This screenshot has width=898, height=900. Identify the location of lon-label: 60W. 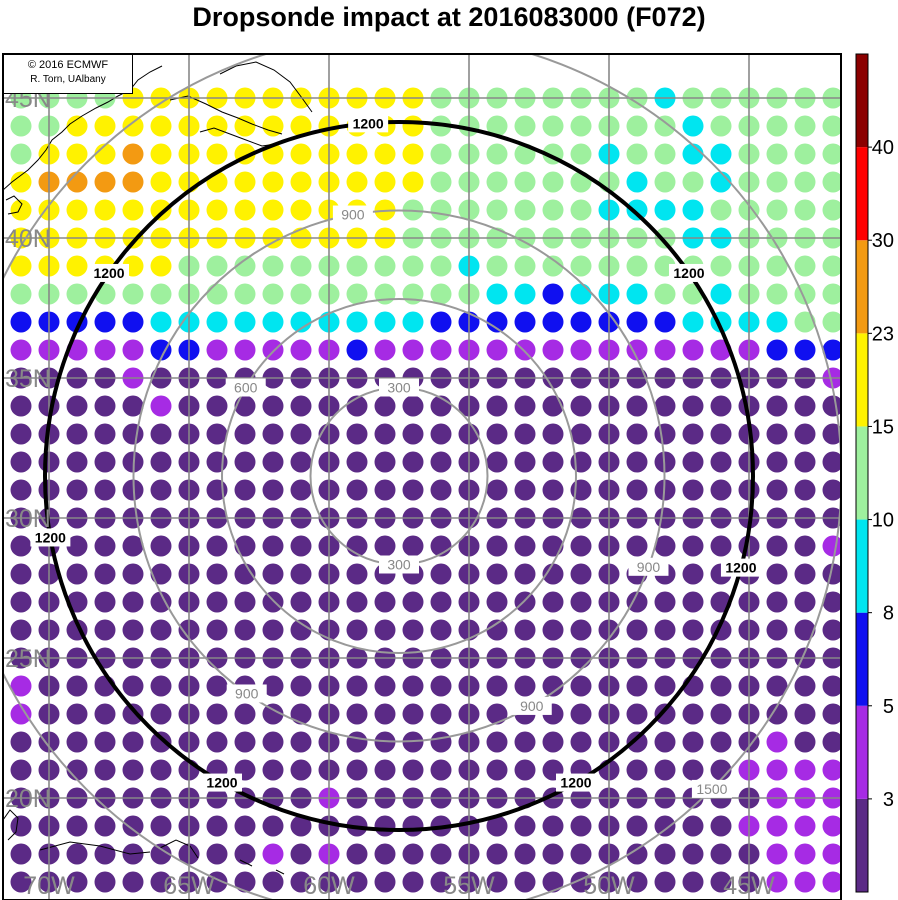
(329, 886).